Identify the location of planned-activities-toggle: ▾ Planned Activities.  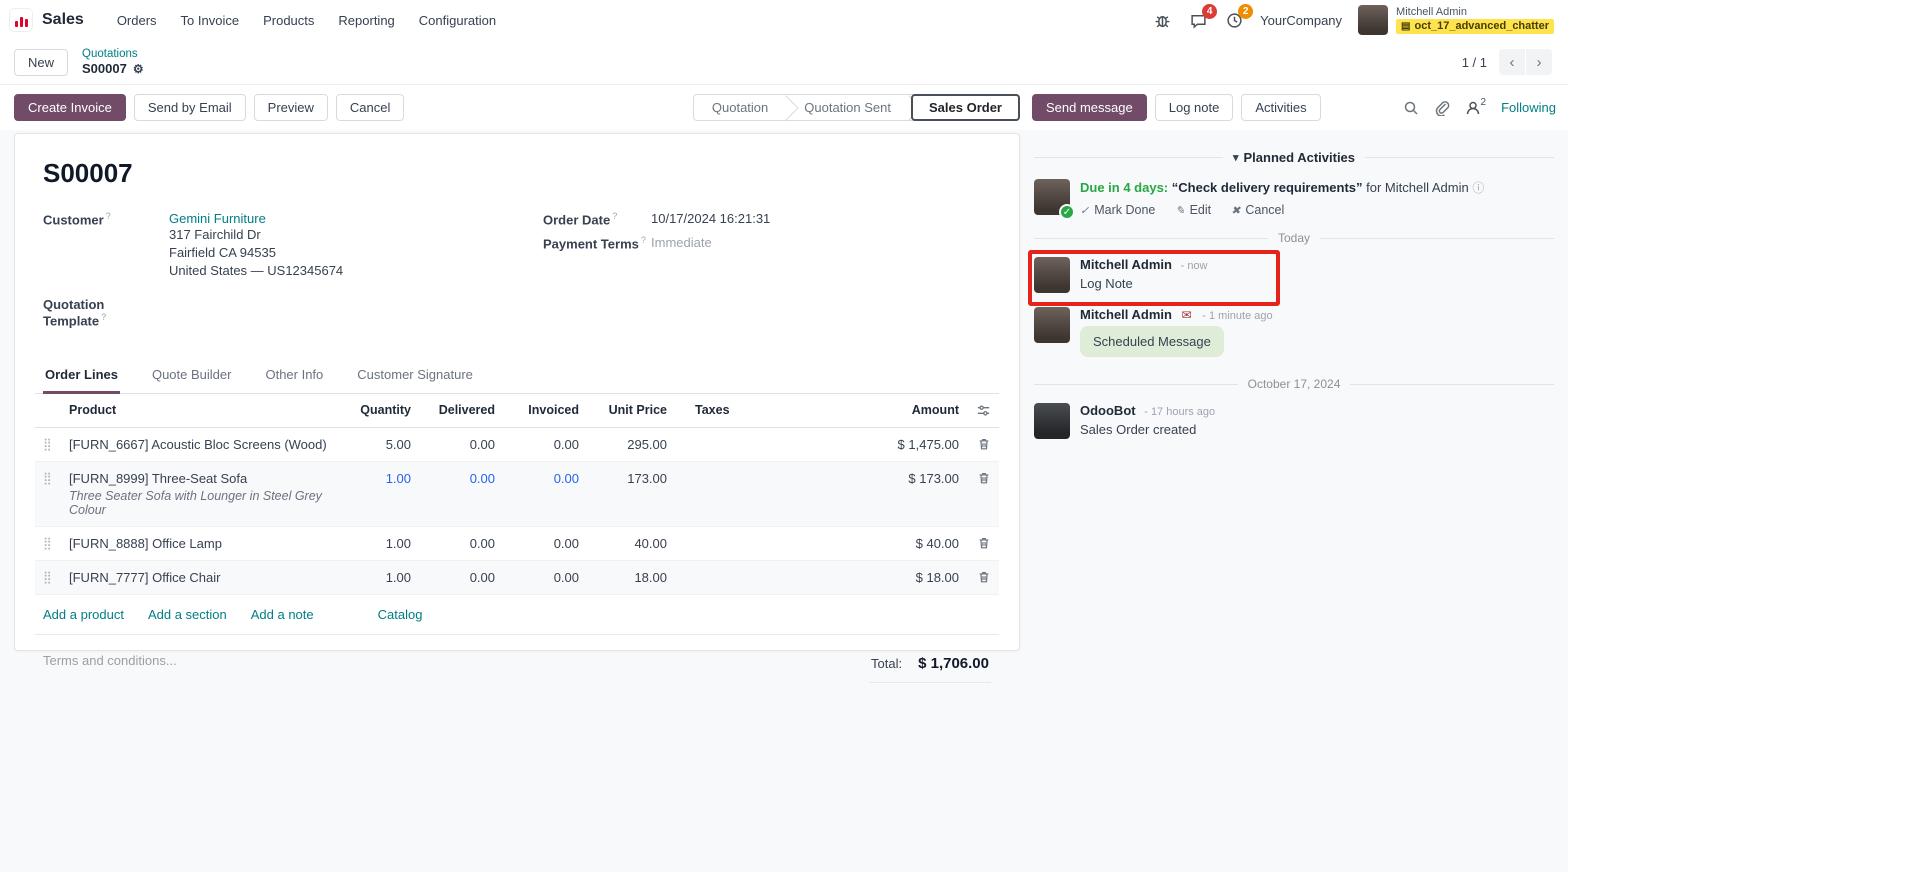
(1294, 157).